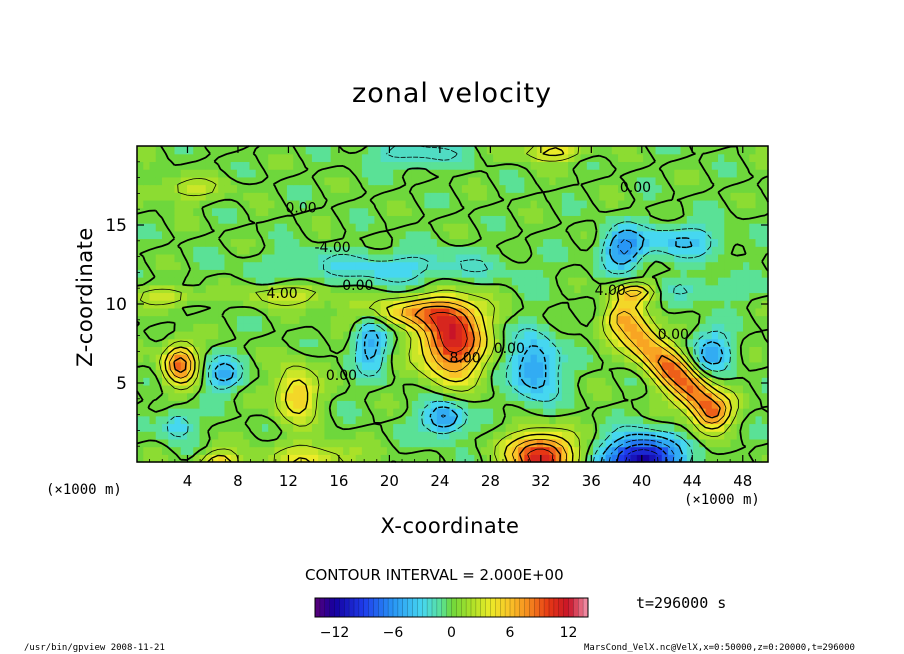 Image resolution: width=904 pixels, height=654 pixels. I want to click on x-tick-label: 36, so click(591, 481).